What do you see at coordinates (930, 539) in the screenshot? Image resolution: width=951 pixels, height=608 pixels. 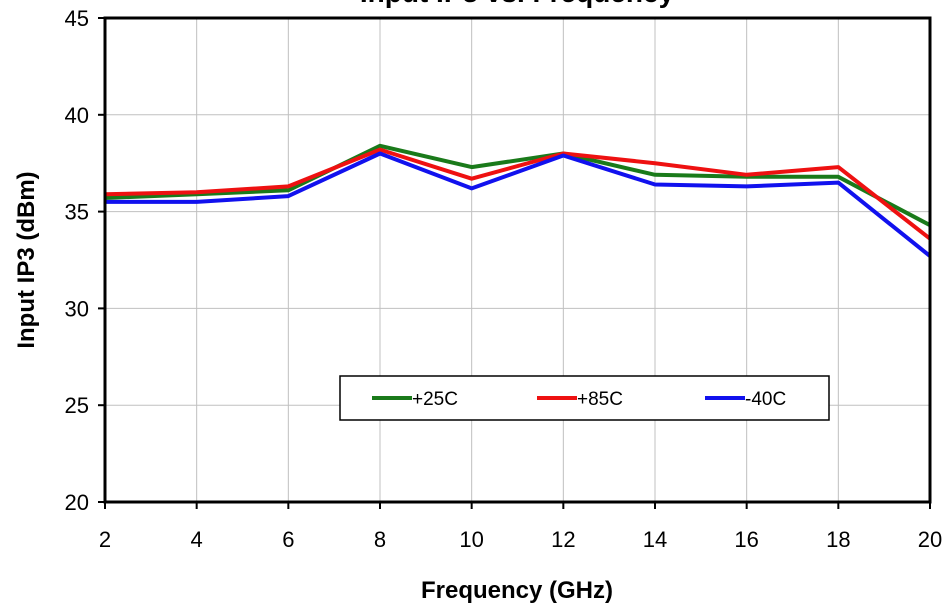 I see `x-tick-label: 20` at bounding box center [930, 539].